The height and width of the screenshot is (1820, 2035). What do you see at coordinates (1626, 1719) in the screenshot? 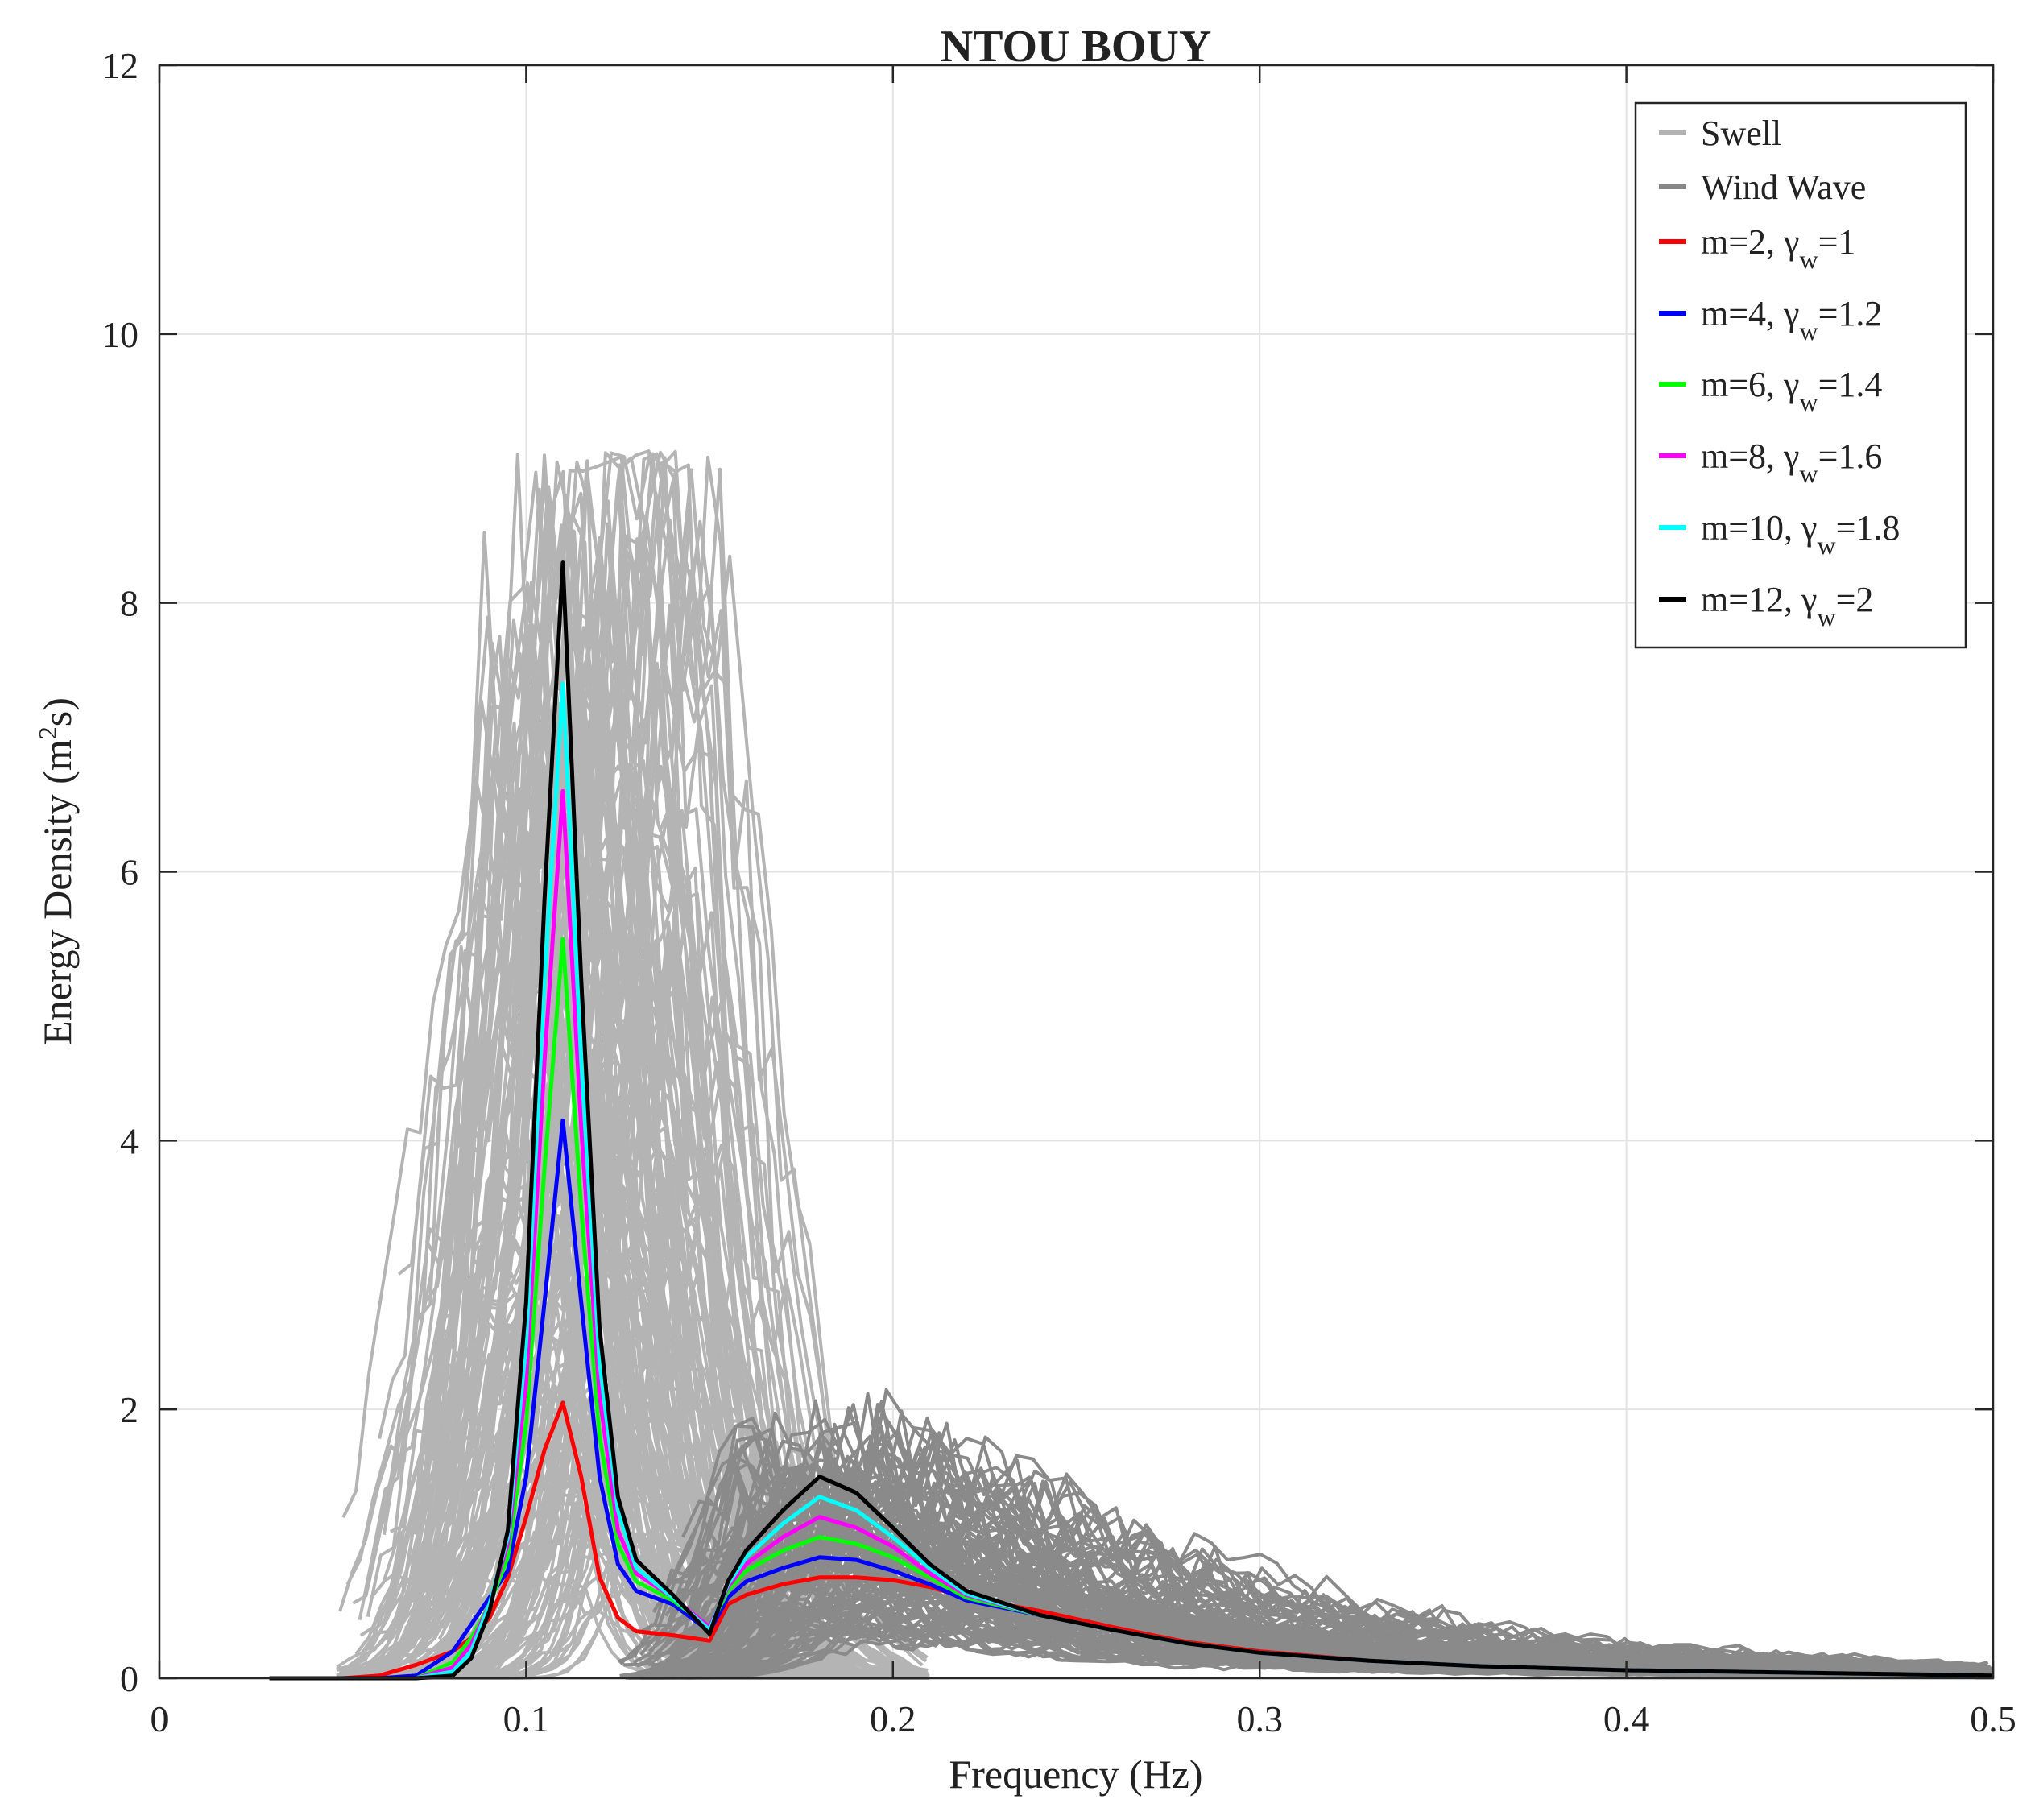
I see `x-tick-label: 0.4` at bounding box center [1626, 1719].